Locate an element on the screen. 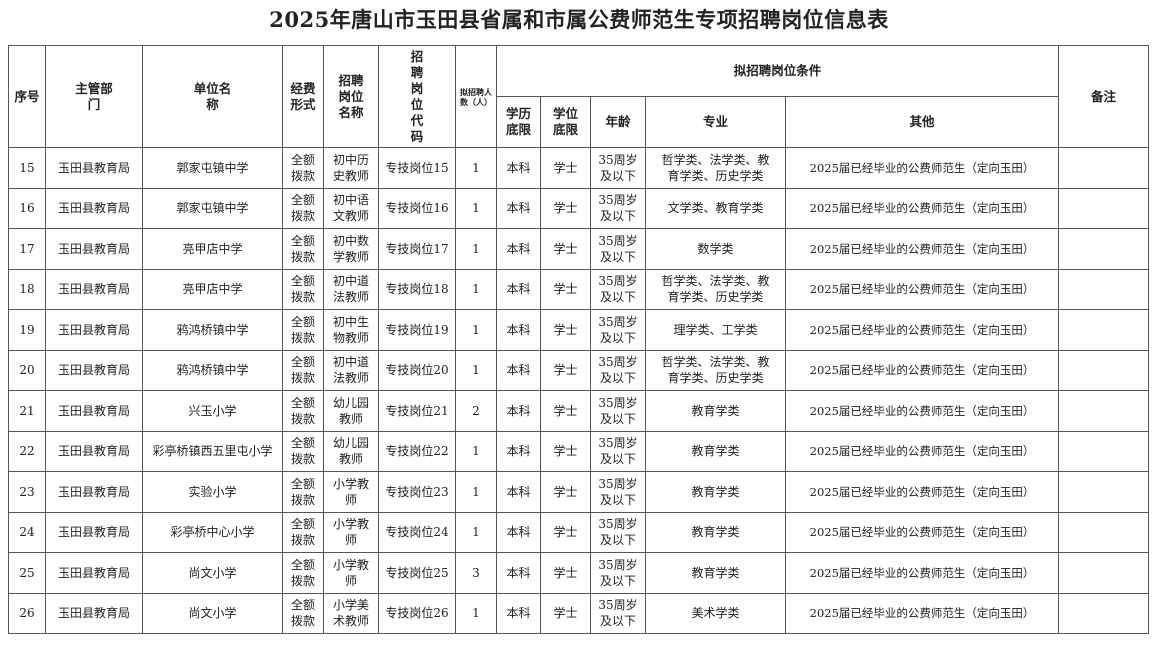 The width and height of the screenshot is (1158, 658). header-funding: 经费形式 is located at coordinates (303, 96).